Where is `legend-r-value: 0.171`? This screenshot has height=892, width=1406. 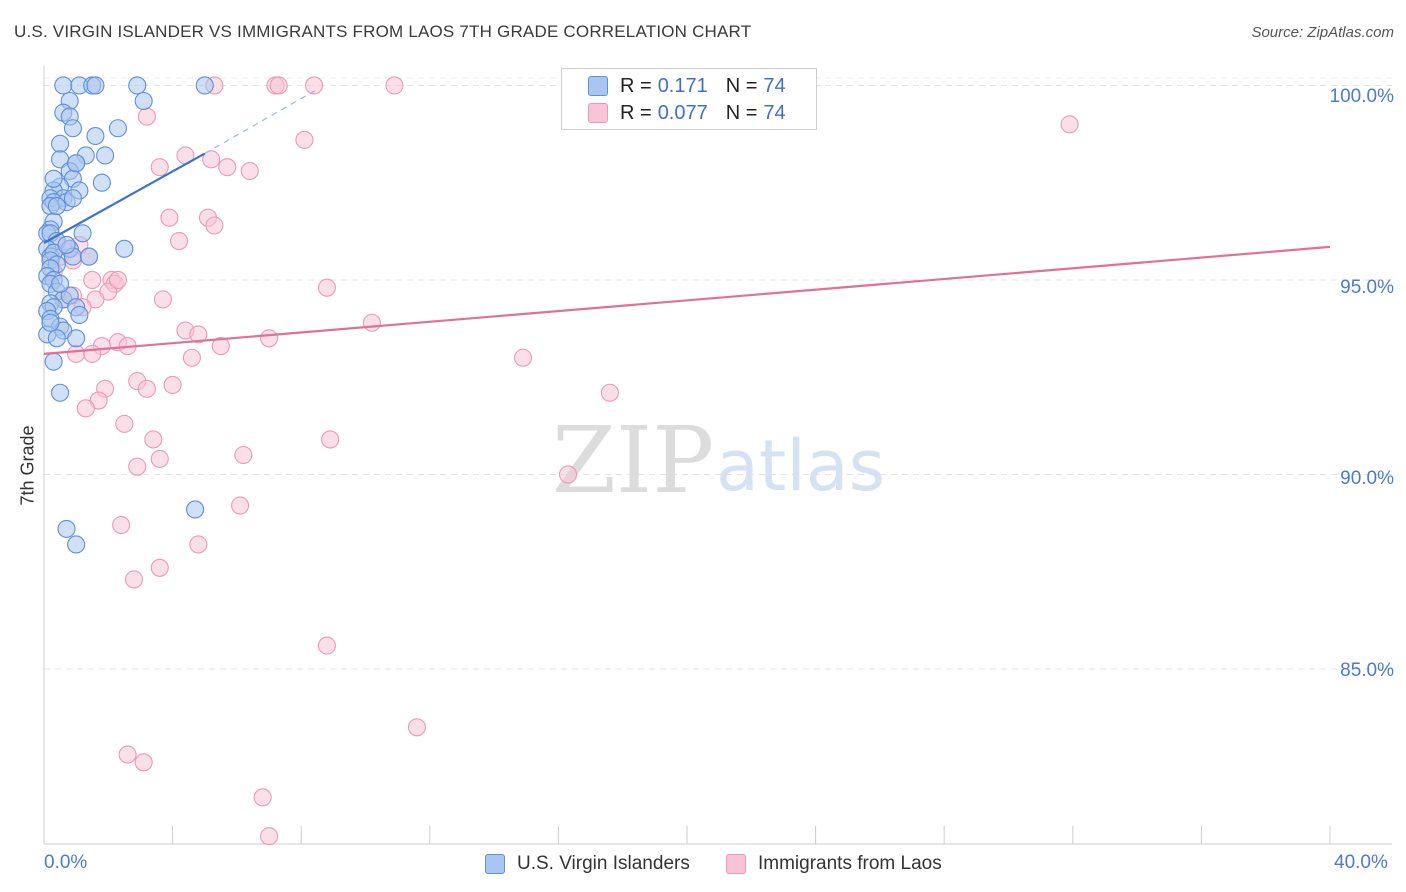
legend-r-value: 0.171 is located at coordinates (682, 85).